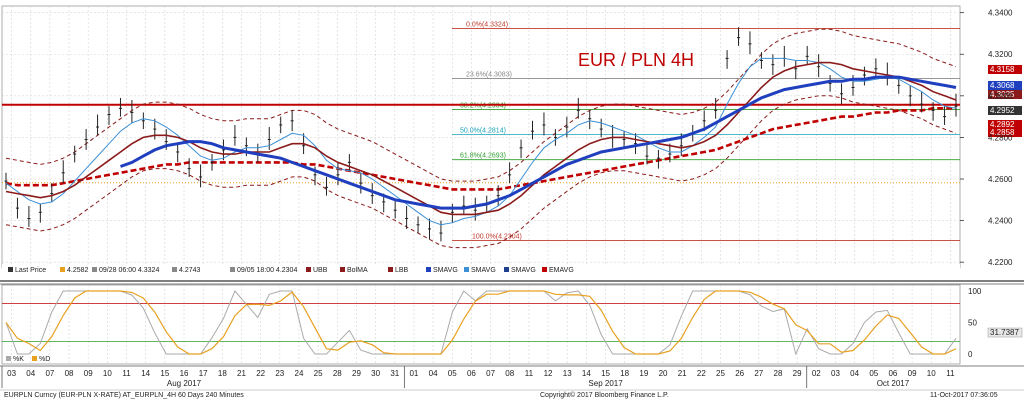 The image size is (1024, 401). Describe the element at coordinates (964, 395) in the screenshot. I see `footer-timestamp: 11-Oct-2017 07:36:05` at that location.